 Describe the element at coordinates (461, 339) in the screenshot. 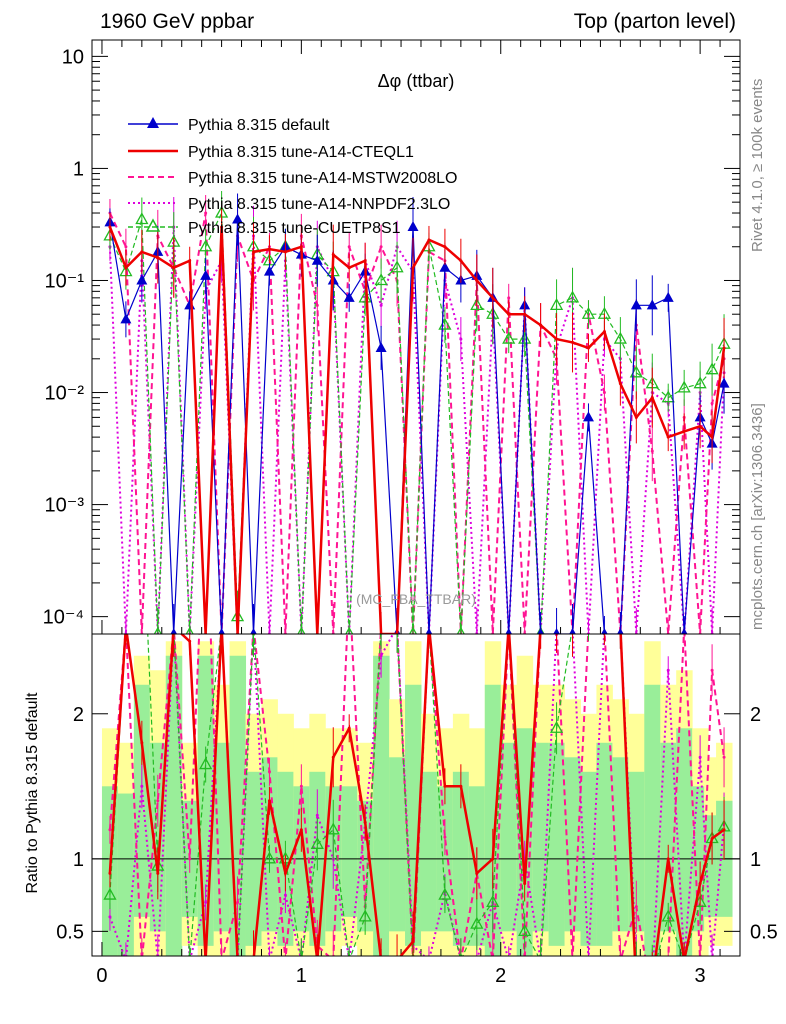

I see `main-point-nnpdf` at that location.